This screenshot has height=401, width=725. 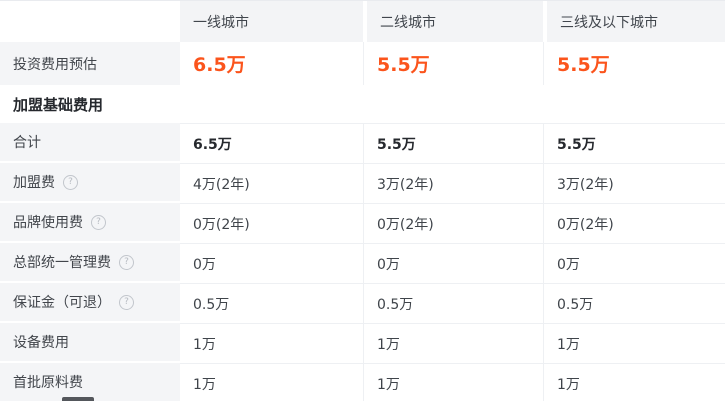 I want to click on column-header-tier3-city: 三线及以下城市, so click(x=634, y=21).